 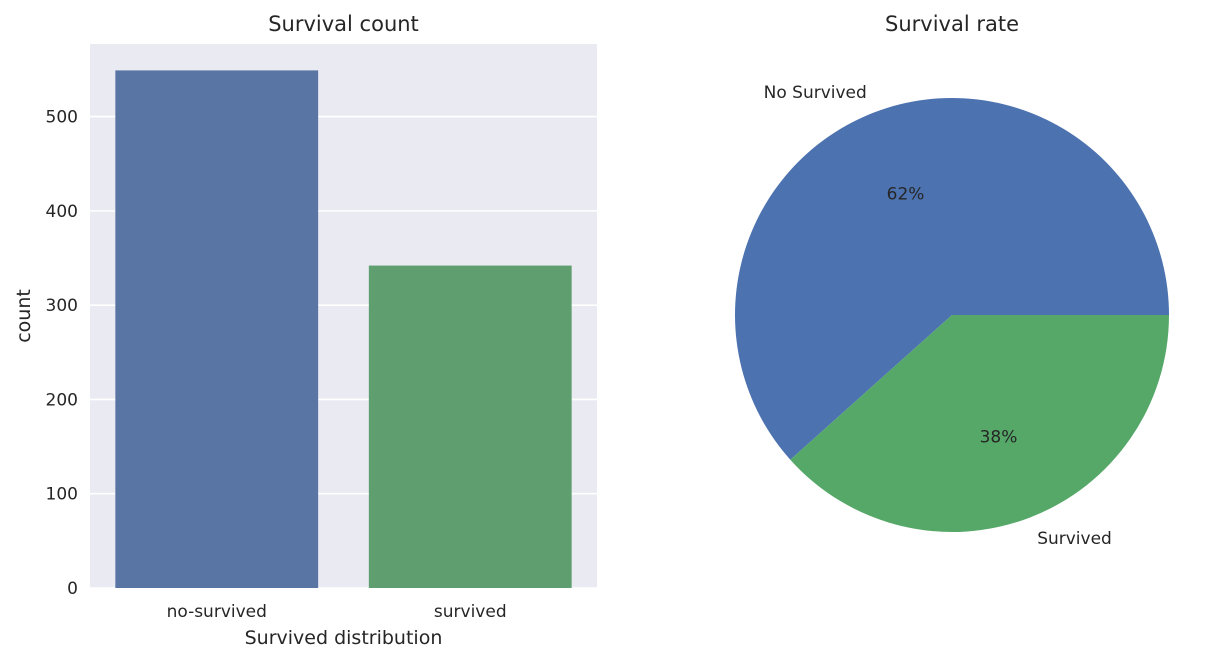 I want to click on y-tick-label: 500, so click(x=62, y=118).